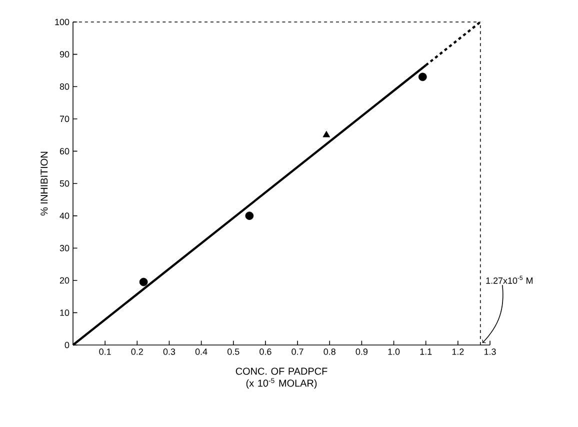  What do you see at coordinates (362, 351) in the screenshot?
I see `x-tick-label: 0.9` at bounding box center [362, 351].